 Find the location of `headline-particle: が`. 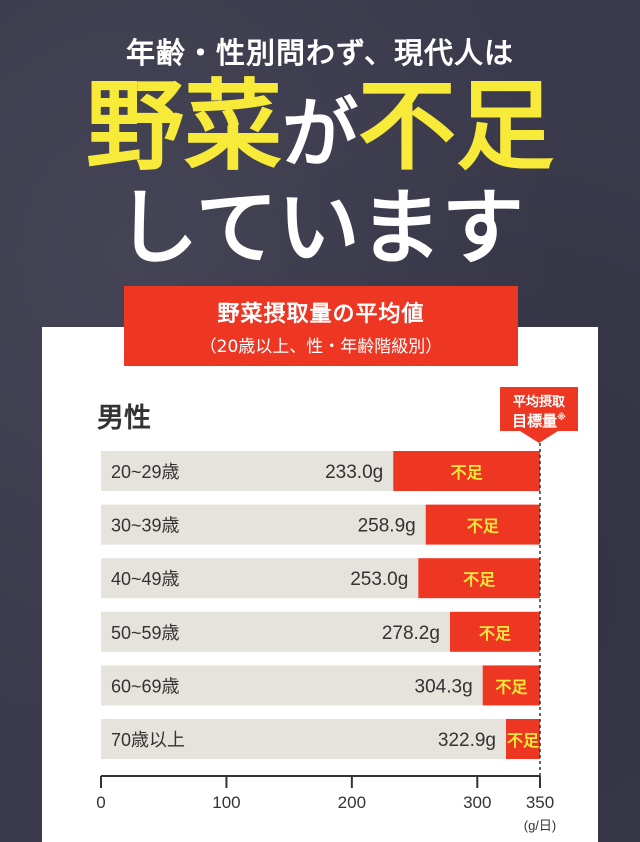

headline-particle: が is located at coordinates (320, 133).